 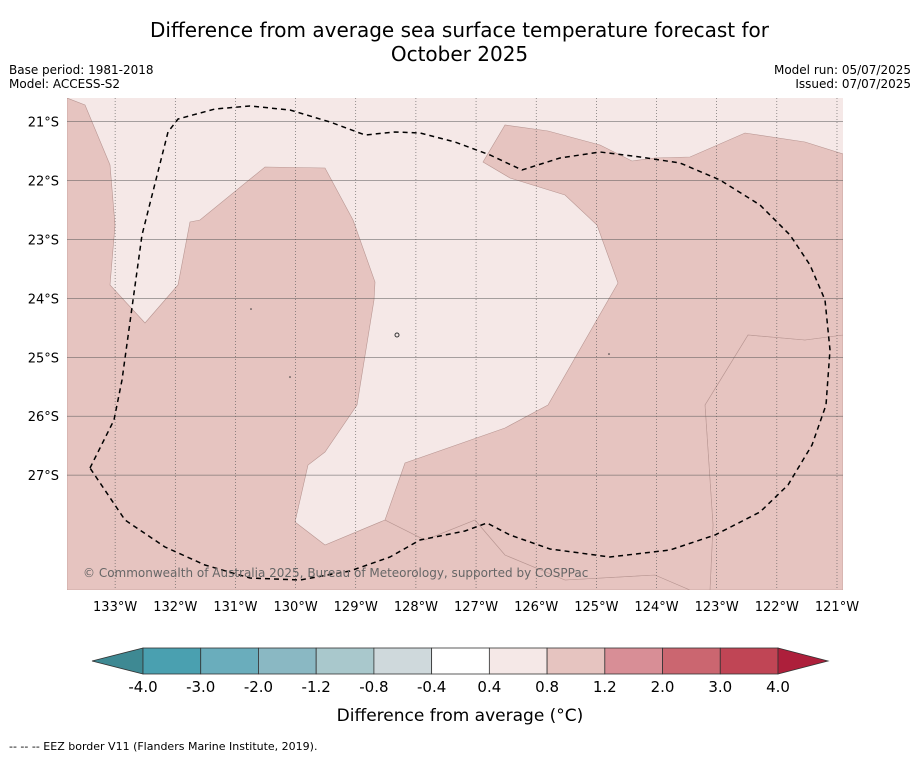 I want to click on lon-tick-label: 122°W, so click(x=777, y=607).